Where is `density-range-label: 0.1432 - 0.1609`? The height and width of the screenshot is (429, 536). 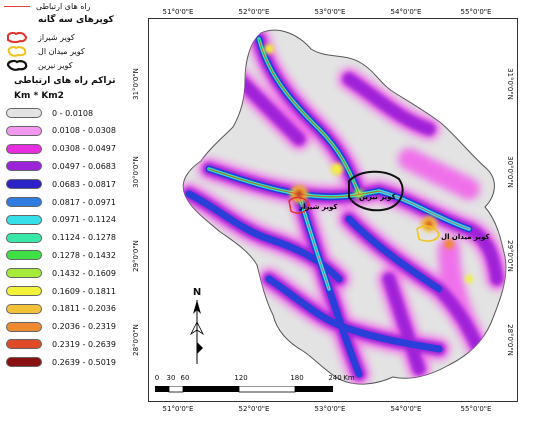
density-range-label: 0.1432 - 0.1609 is located at coordinates (84, 273).